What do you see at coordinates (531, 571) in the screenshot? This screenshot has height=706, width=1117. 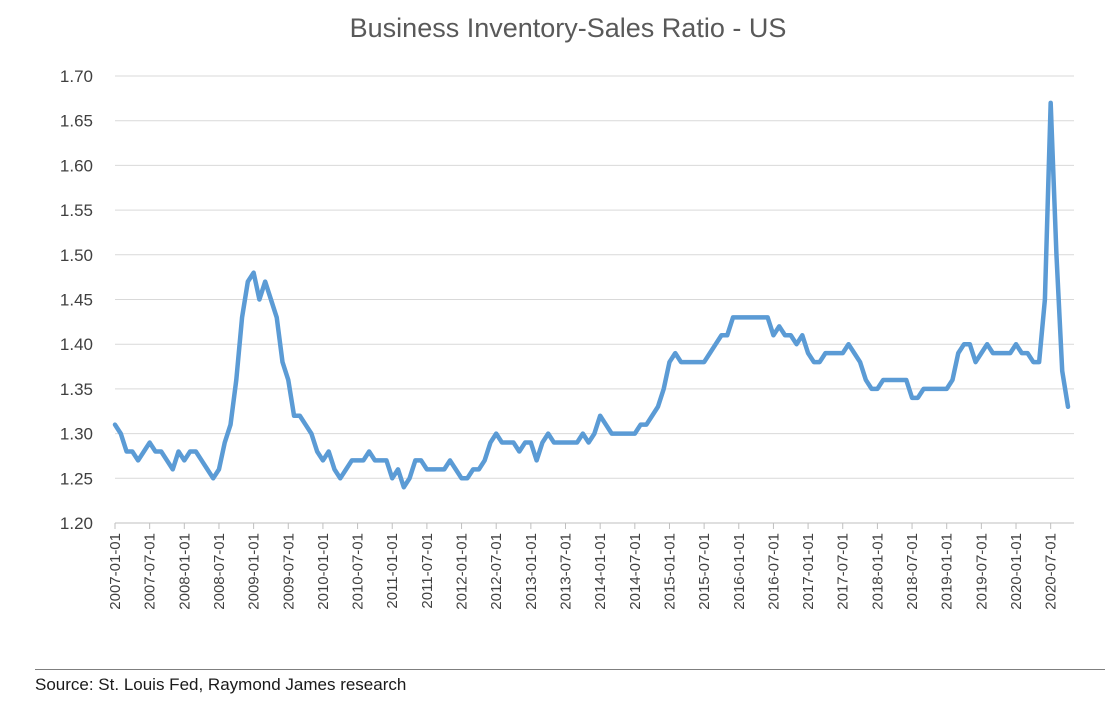 I see `x-tick-label: 2013-01-01` at bounding box center [531, 571].